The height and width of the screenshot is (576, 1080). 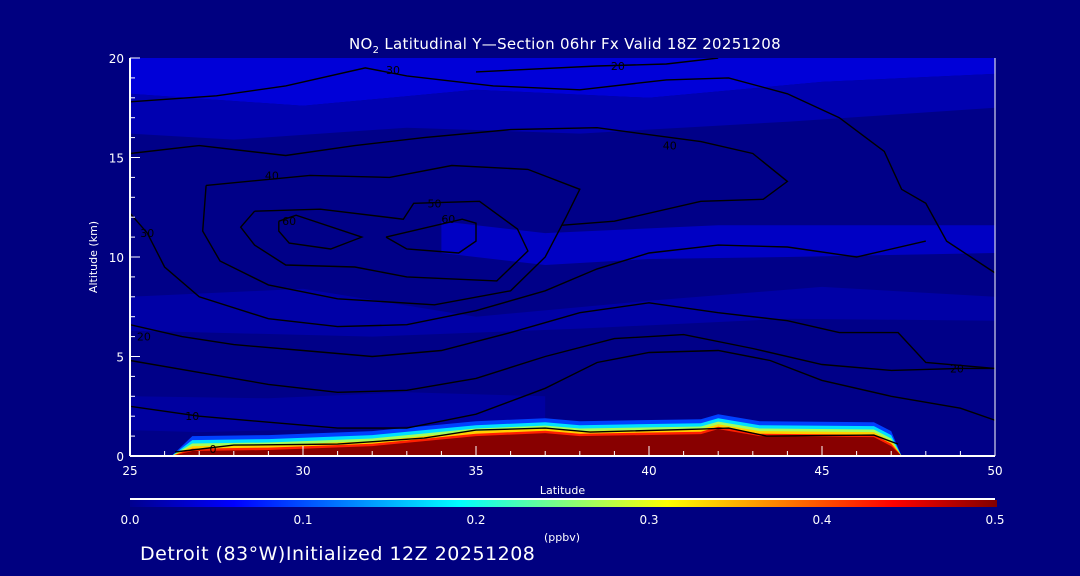 What do you see at coordinates (376, 50) in the screenshot?
I see `title-subscript: 2` at bounding box center [376, 50].